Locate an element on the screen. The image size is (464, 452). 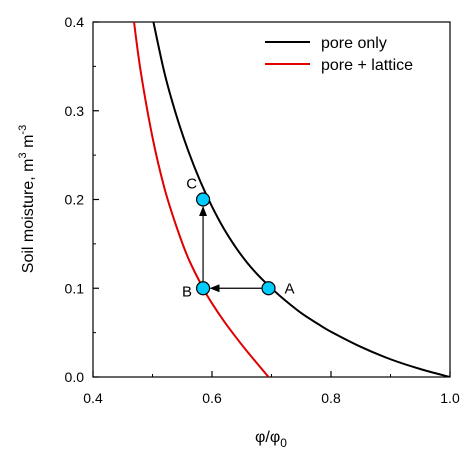
x-tick-label: 0.4 is located at coordinates (93, 398).